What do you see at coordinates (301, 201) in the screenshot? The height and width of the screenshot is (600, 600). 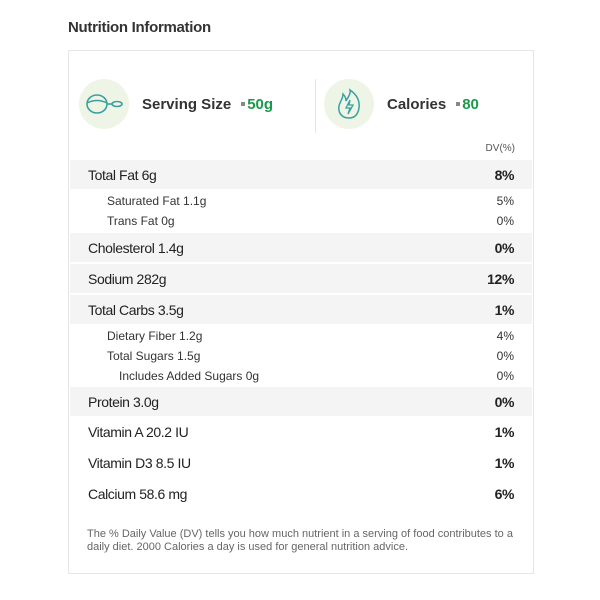 I see `nutrient-row: Saturated Fat 1.1g 5%` at bounding box center [301, 201].